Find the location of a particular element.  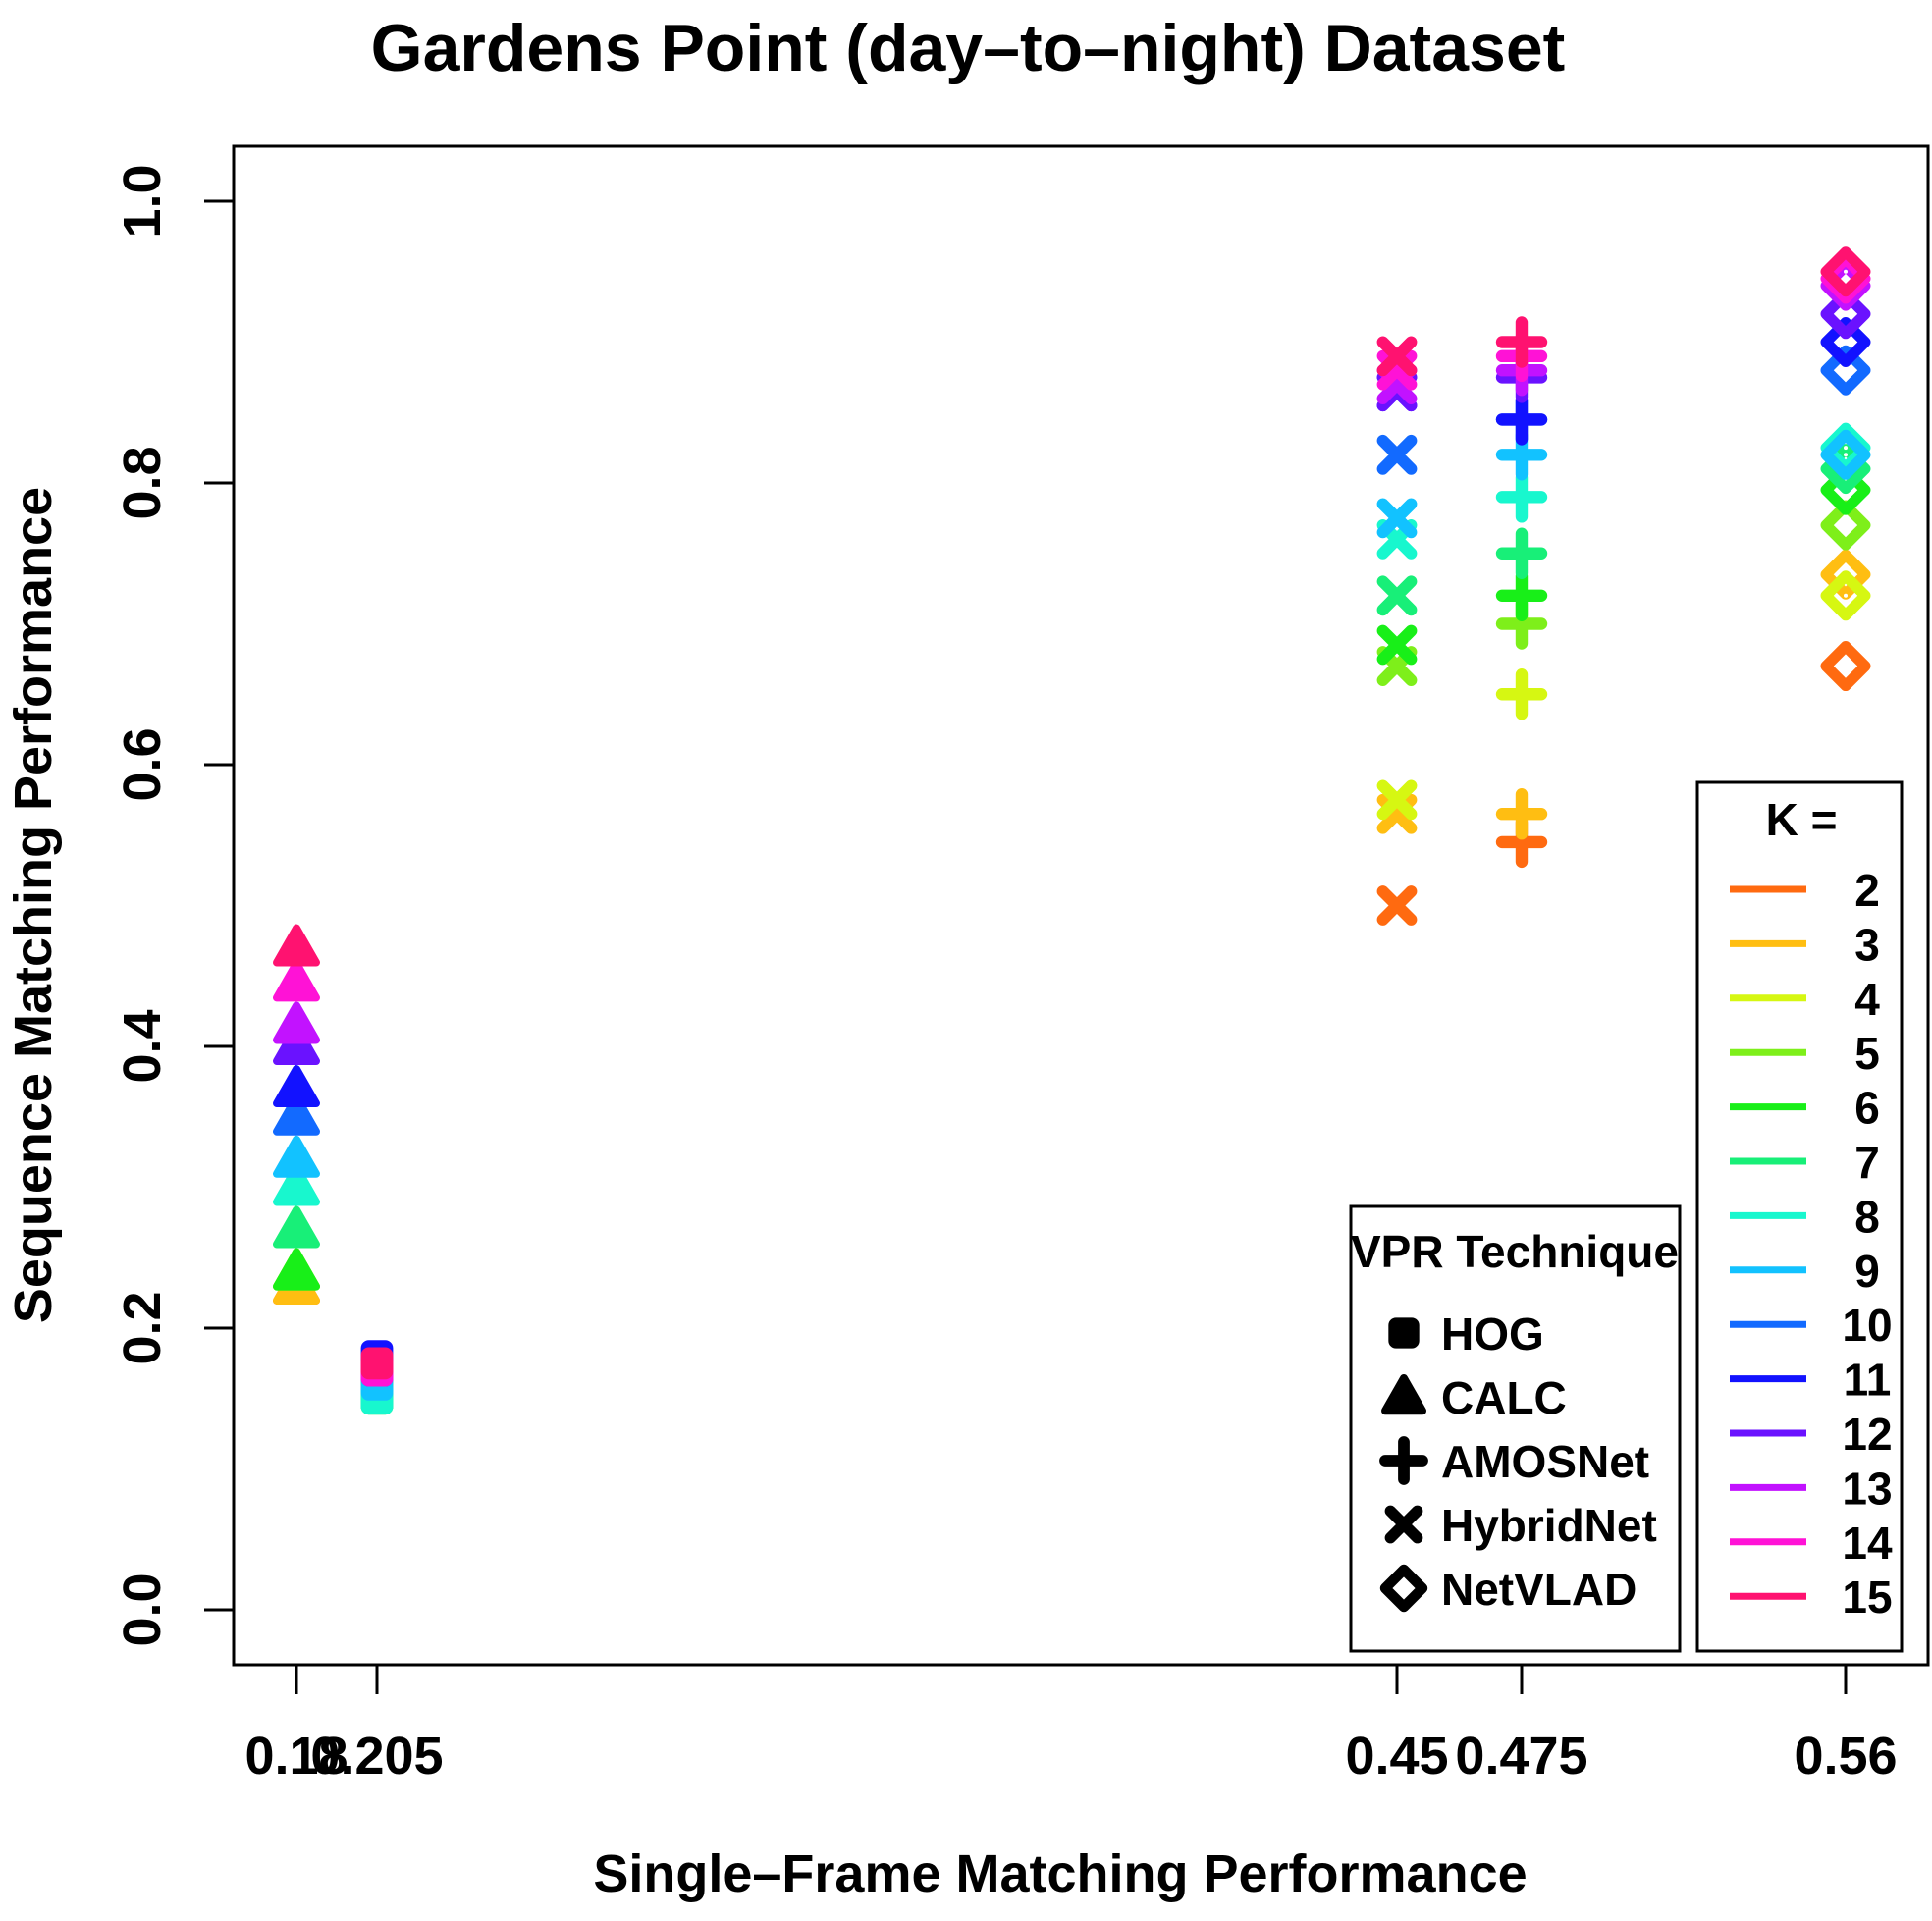

netvlad-point-k15-center is located at coordinates (1846, 271).